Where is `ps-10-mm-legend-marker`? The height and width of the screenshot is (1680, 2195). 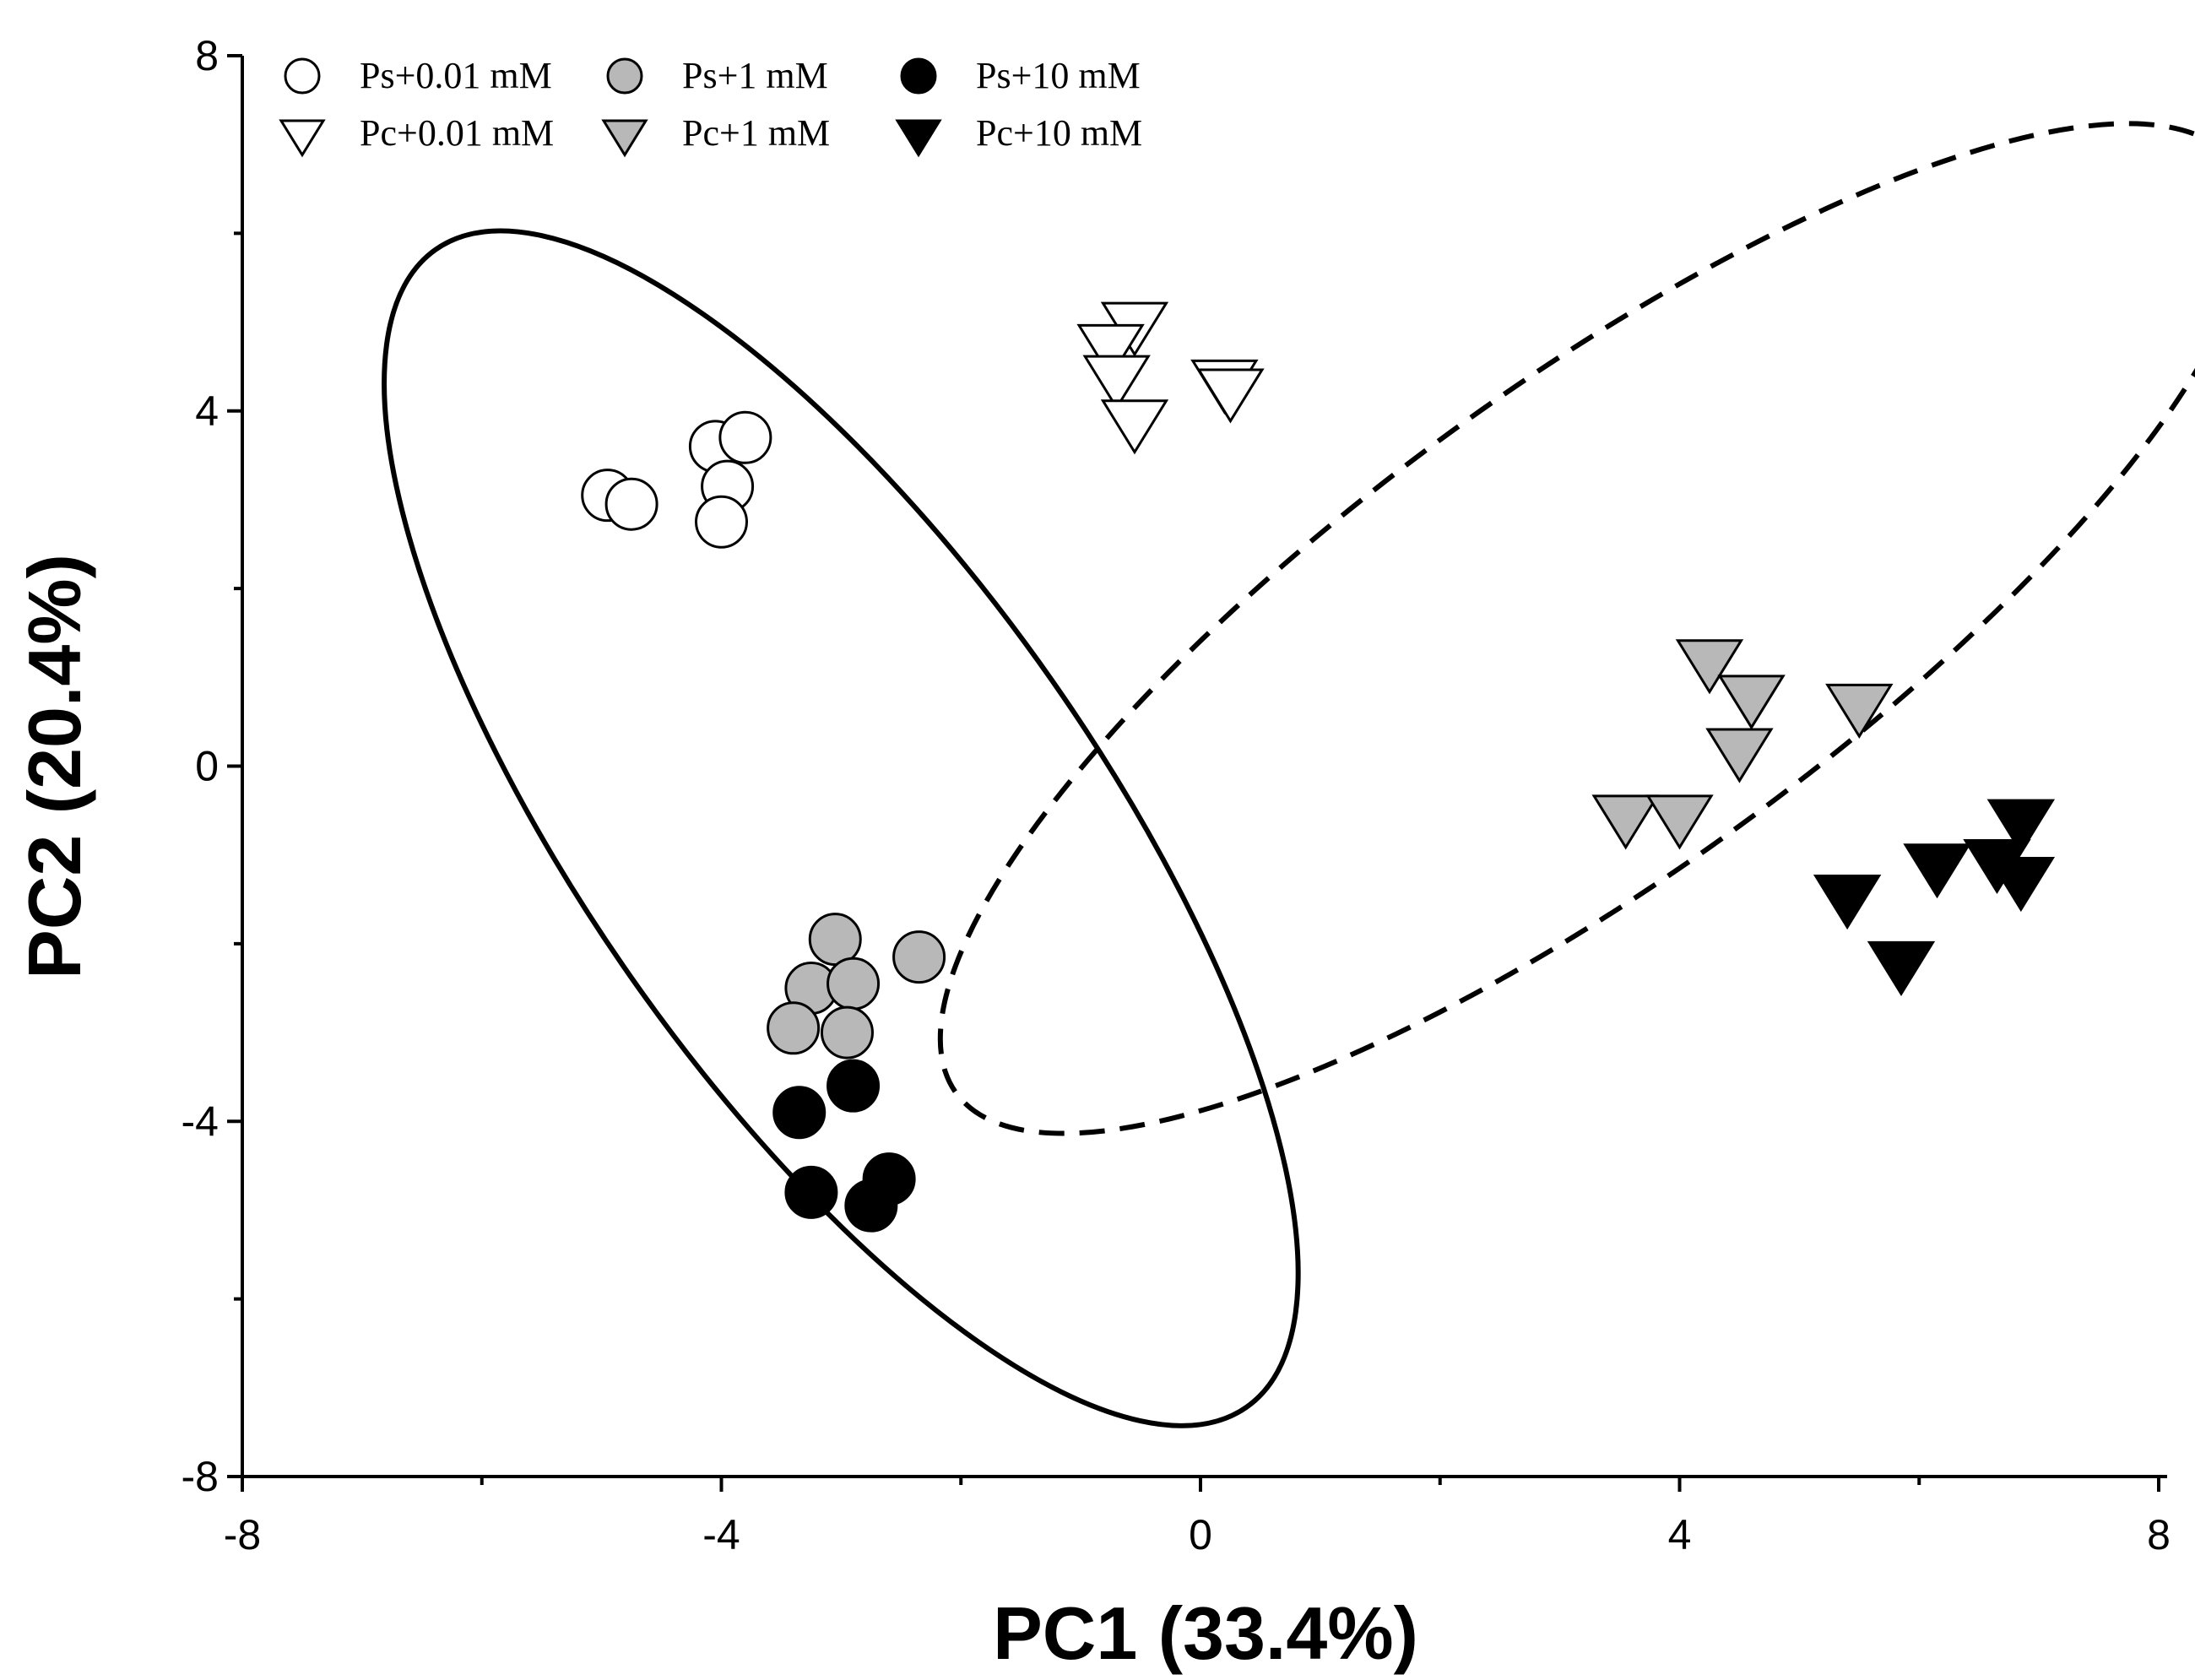 ps-10-mm-legend-marker is located at coordinates (918, 76).